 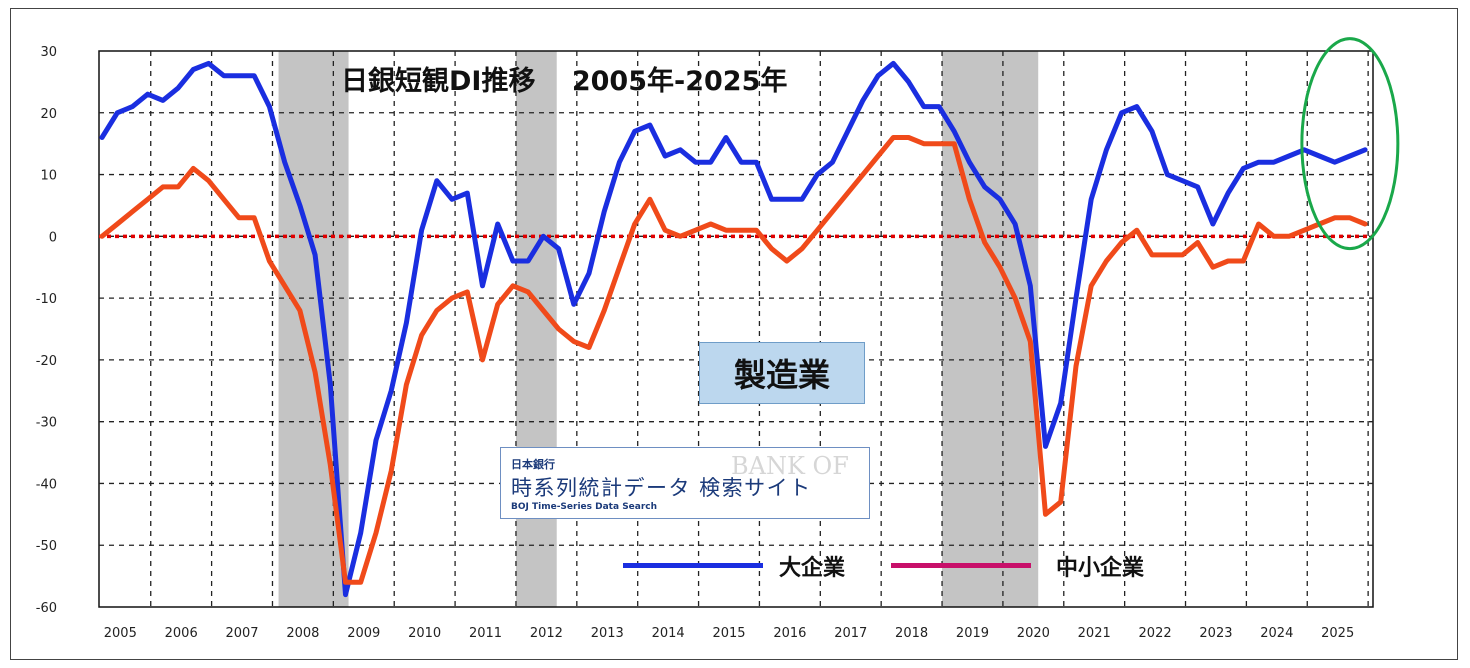 What do you see at coordinates (181, 633) in the screenshot?
I see `x-tick-label: 2006` at bounding box center [181, 633].